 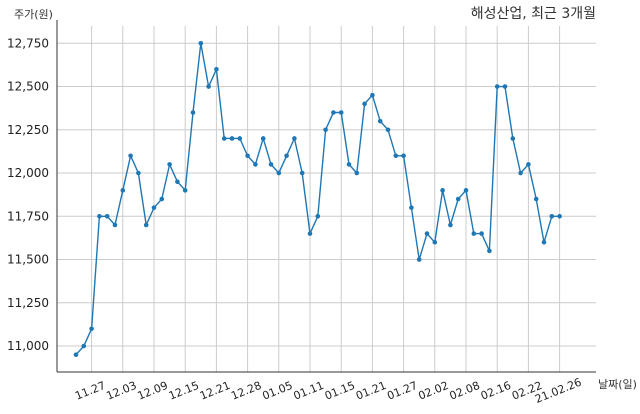 What do you see at coordinates (28, 346) in the screenshot?
I see `y-tick-label: 11,000` at bounding box center [28, 346].